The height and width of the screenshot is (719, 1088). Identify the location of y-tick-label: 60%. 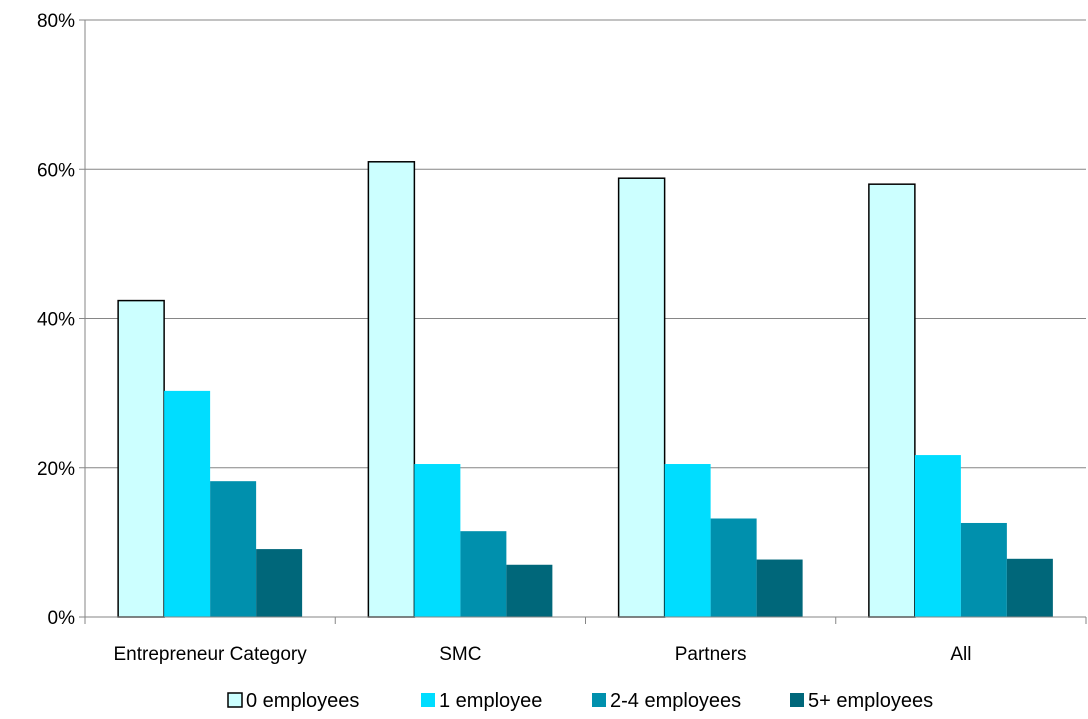
(56, 170).